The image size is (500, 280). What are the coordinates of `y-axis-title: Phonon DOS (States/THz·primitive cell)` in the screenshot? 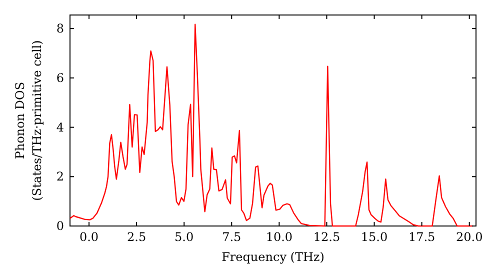 It's located at (28, 120).